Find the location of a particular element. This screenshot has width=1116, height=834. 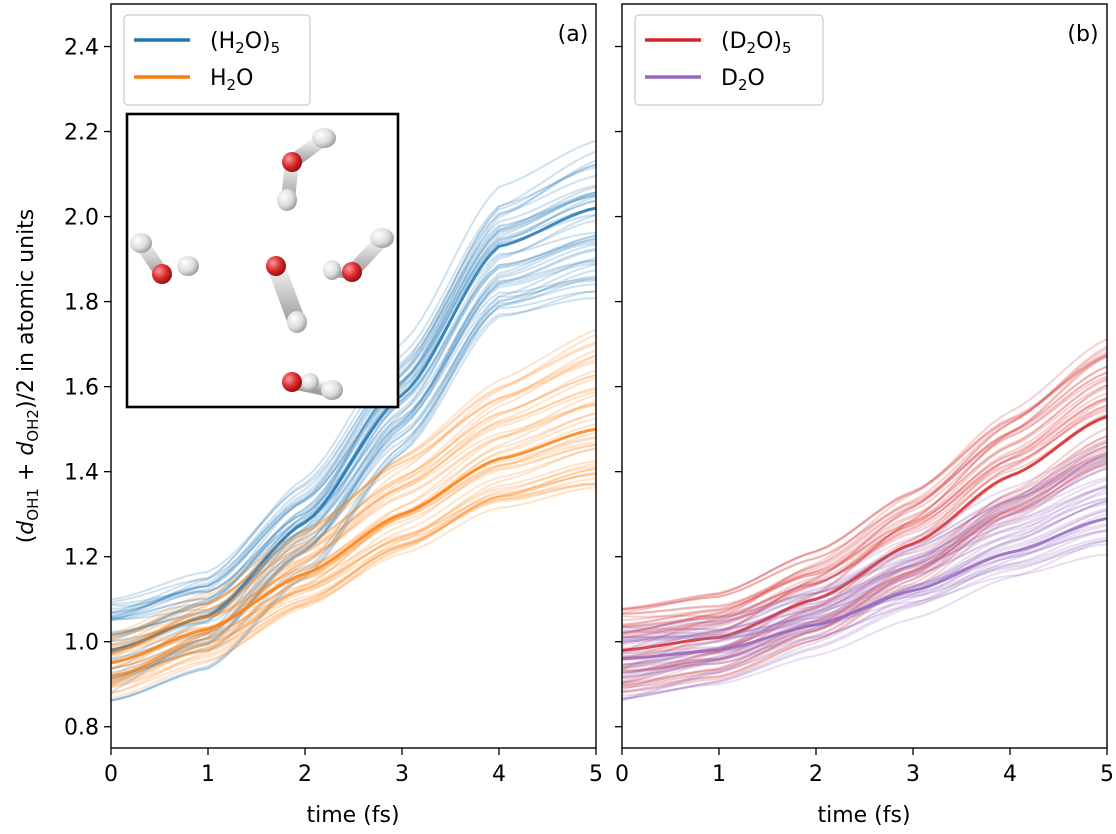

y-tick-label: 1.2 is located at coordinates (81, 558).